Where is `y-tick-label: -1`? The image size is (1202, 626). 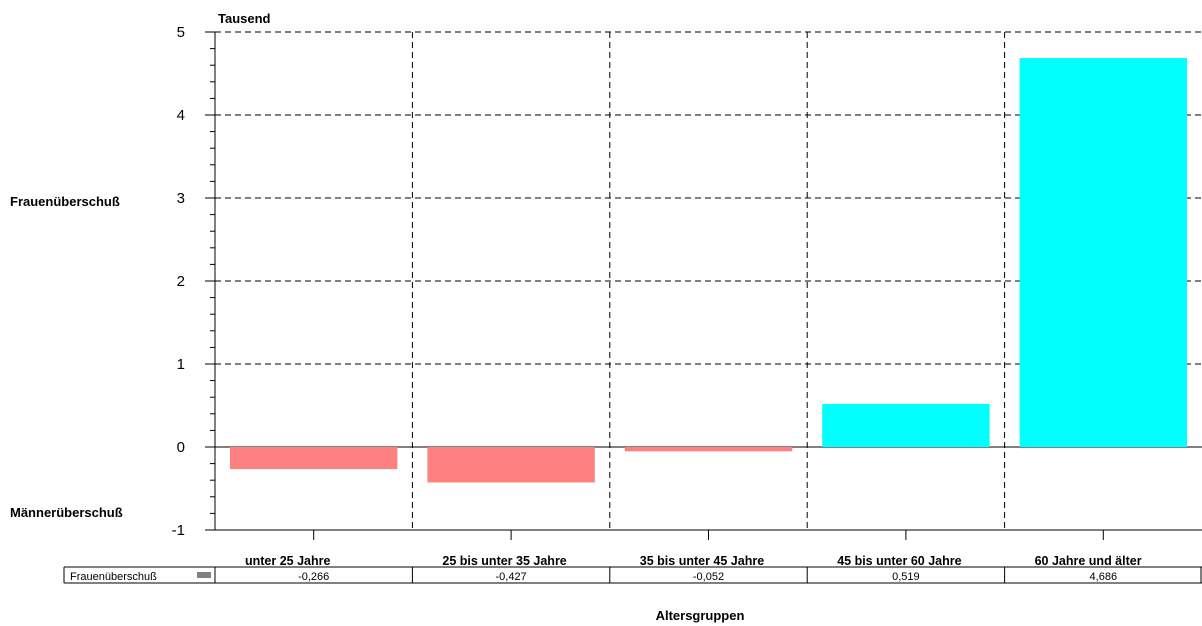 y-tick-label: -1 is located at coordinates (178, 530).